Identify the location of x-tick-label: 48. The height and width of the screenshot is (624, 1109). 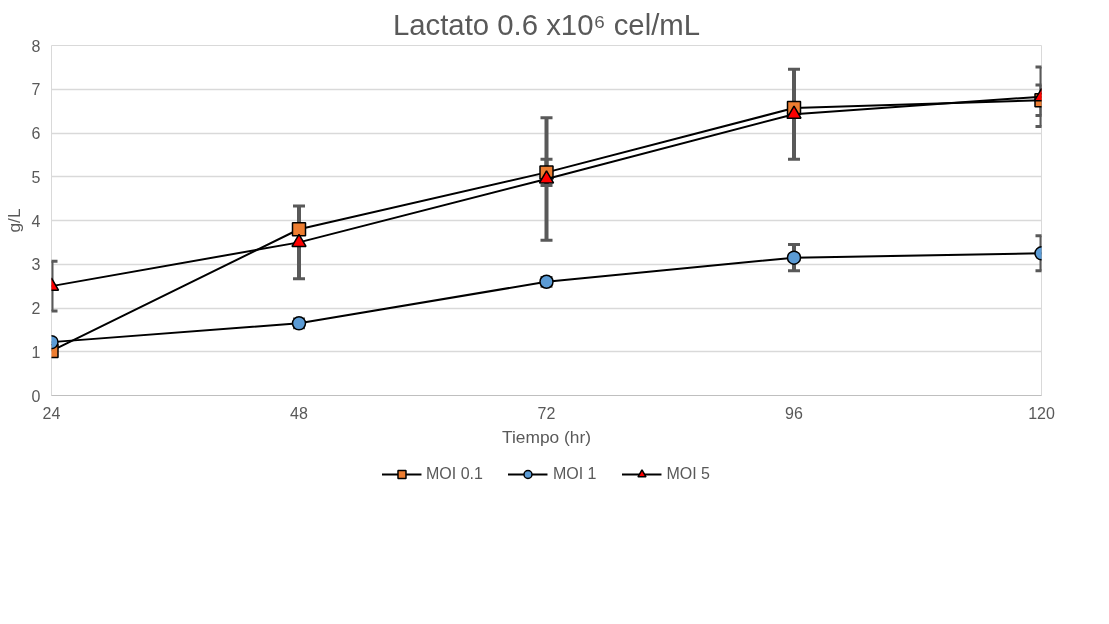
(299, 413).